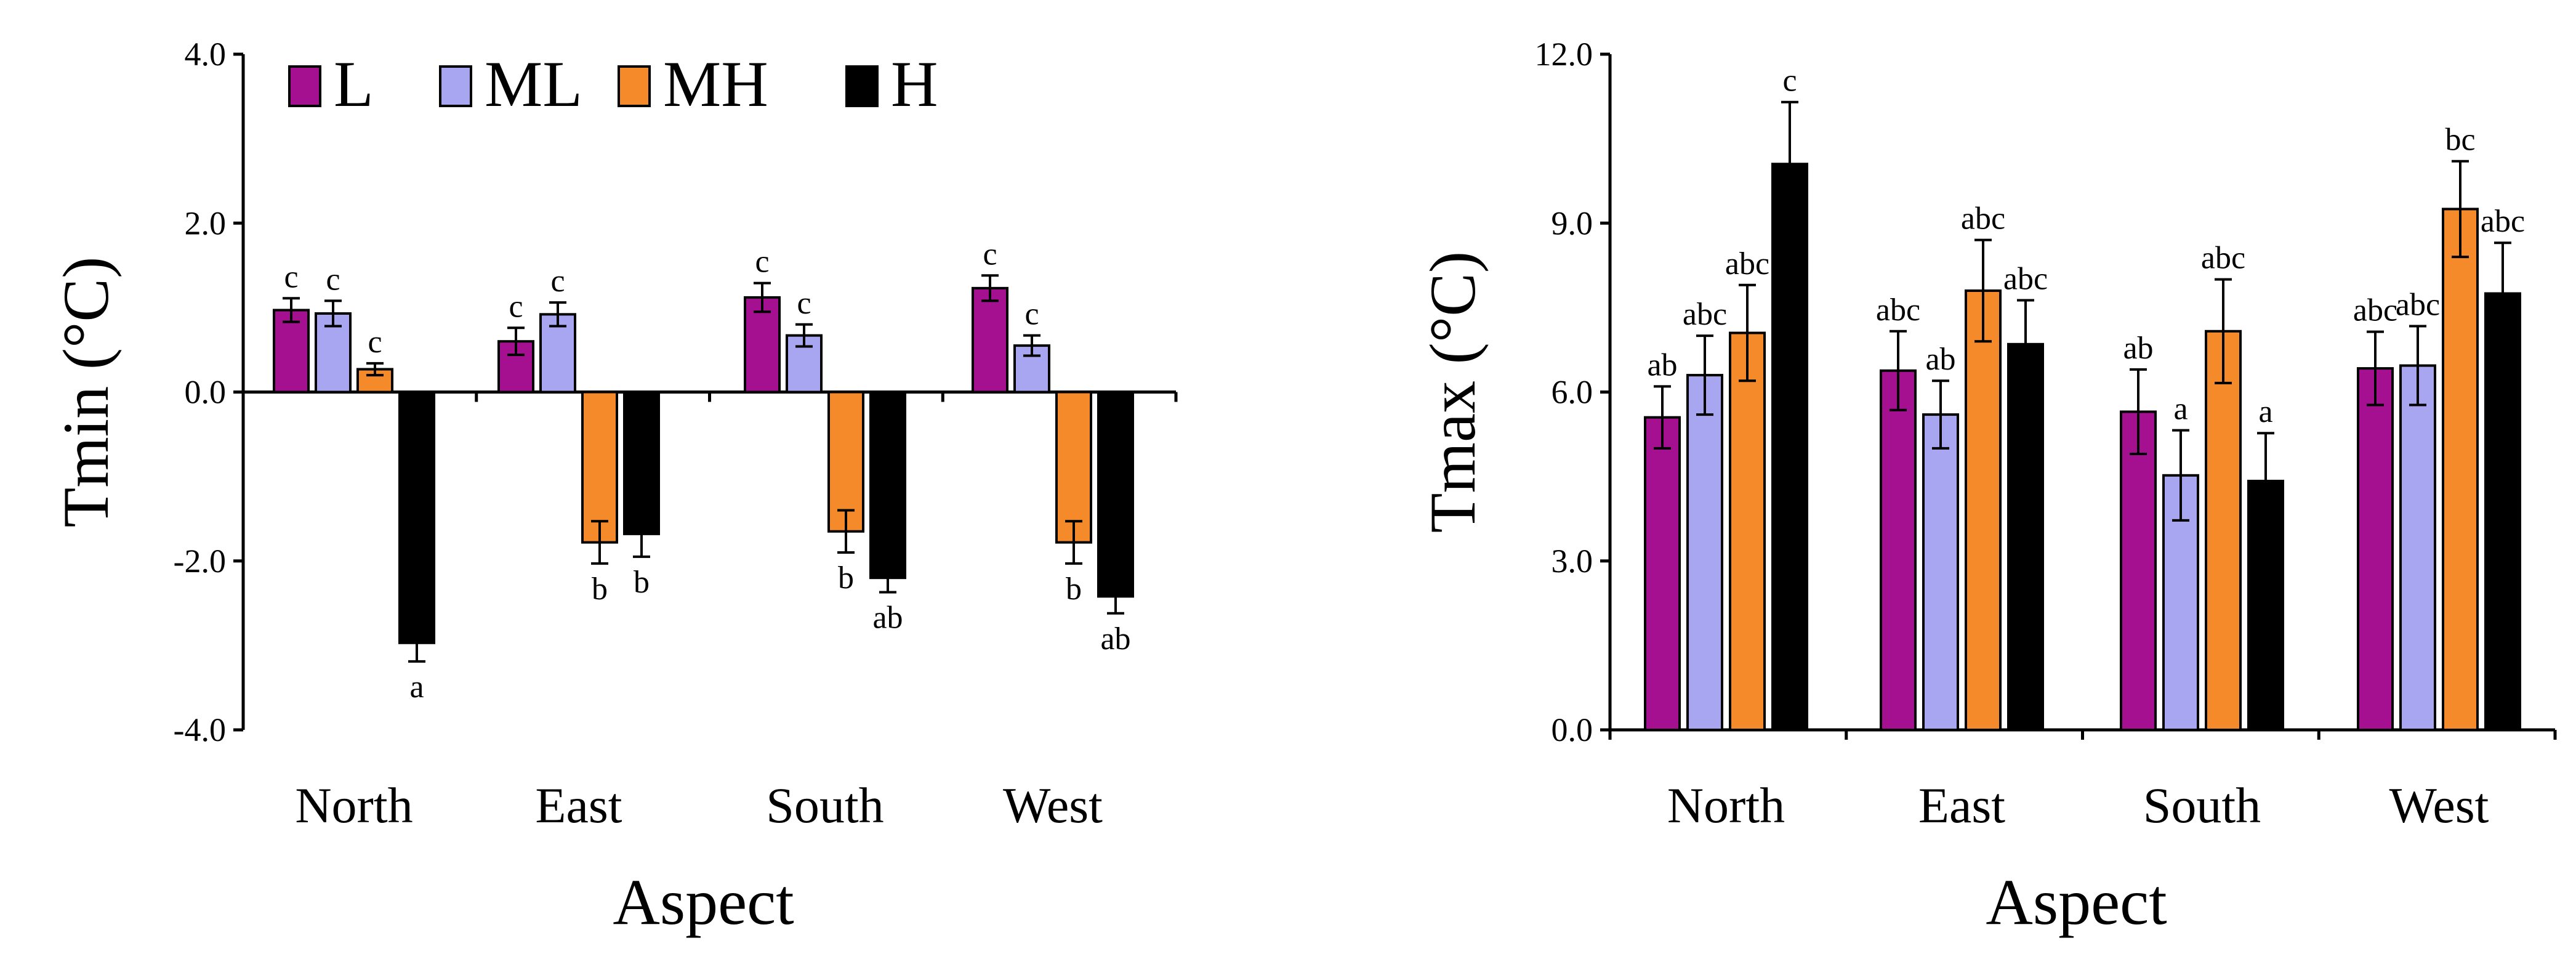  I want to click on y-tick-label: 4.0, so click(206, 54).